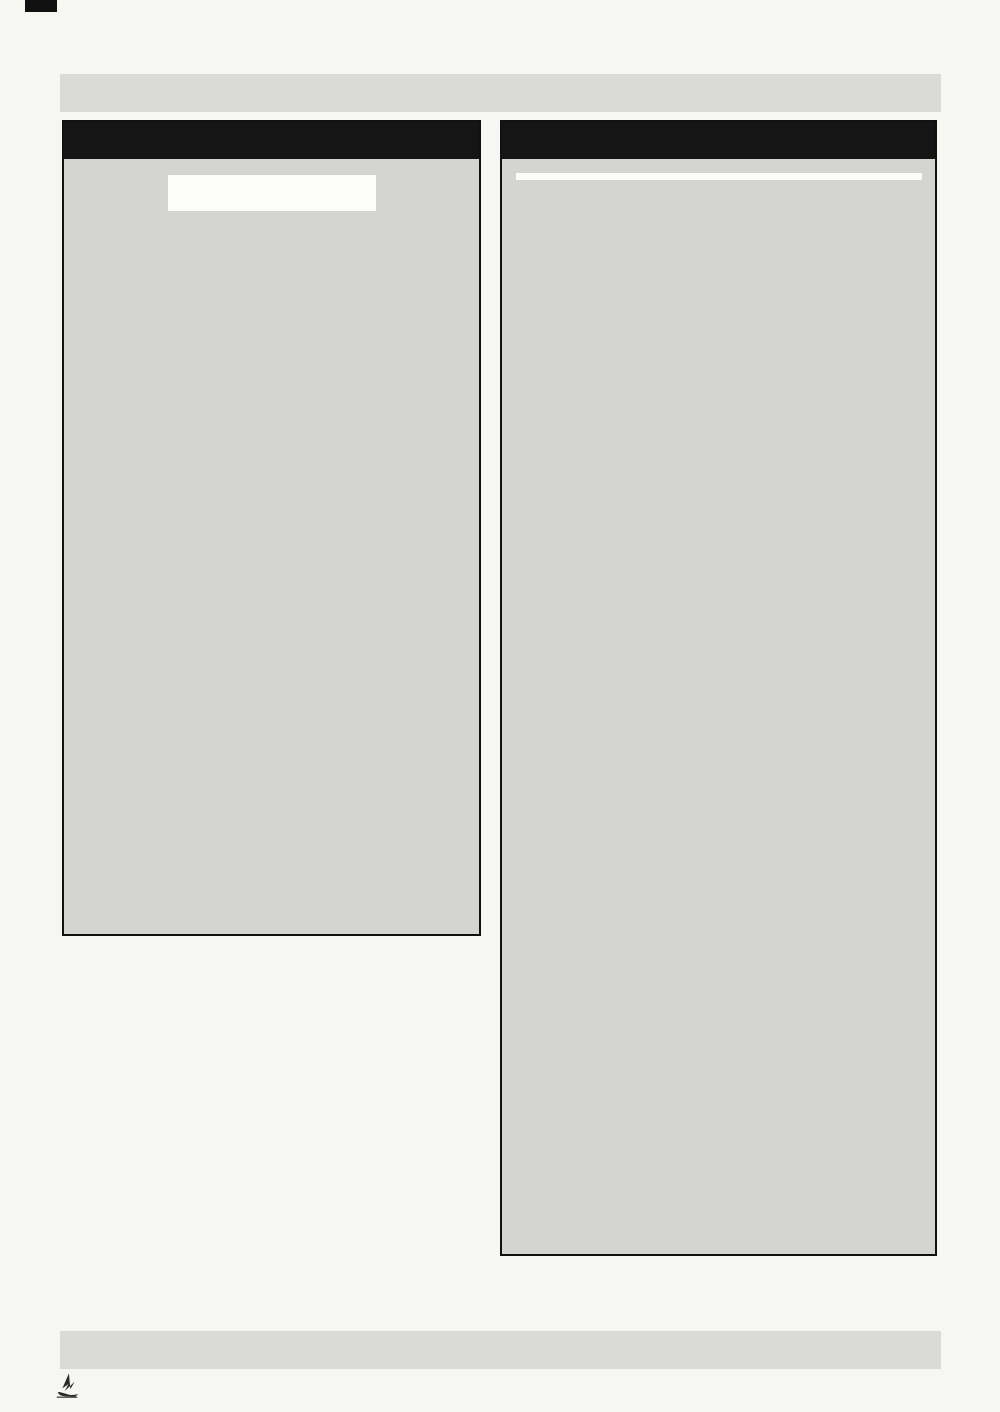 Image resolution: width=1000 pixels, height=1412 pixels. Describe the element at coordinates (500, 93) in the screenshot. I see `header-ticker` at that location.